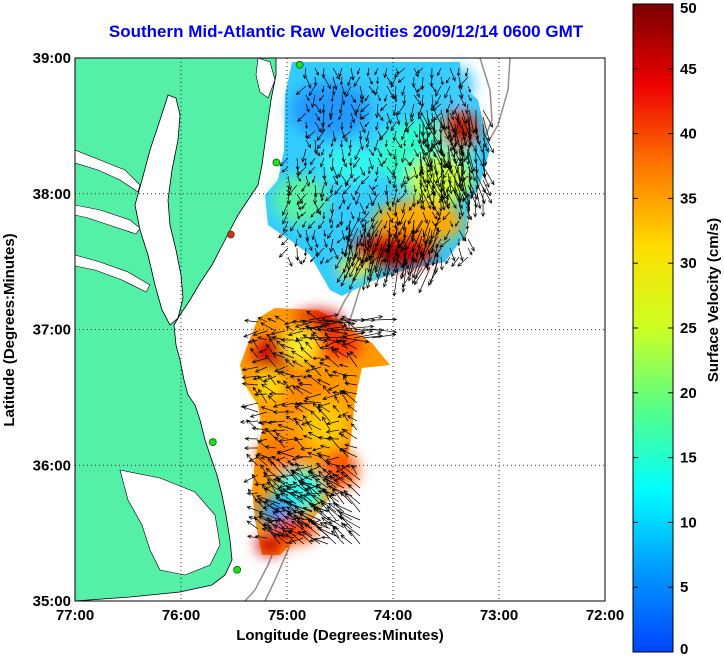 The height and width of the screenshot is (659, 724). I want to click on velocity-field-north, so click(377, 179).